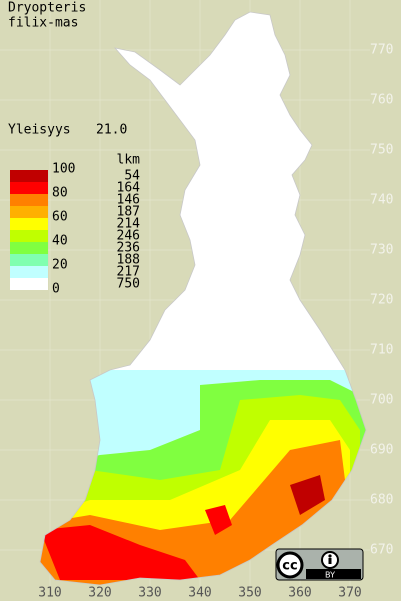 The width and height of the screenshot is (401, 601). What do you see at coordinates (381, 150) in the screenshot?
I see `north-label: 750` at bounding box center [381, 150].